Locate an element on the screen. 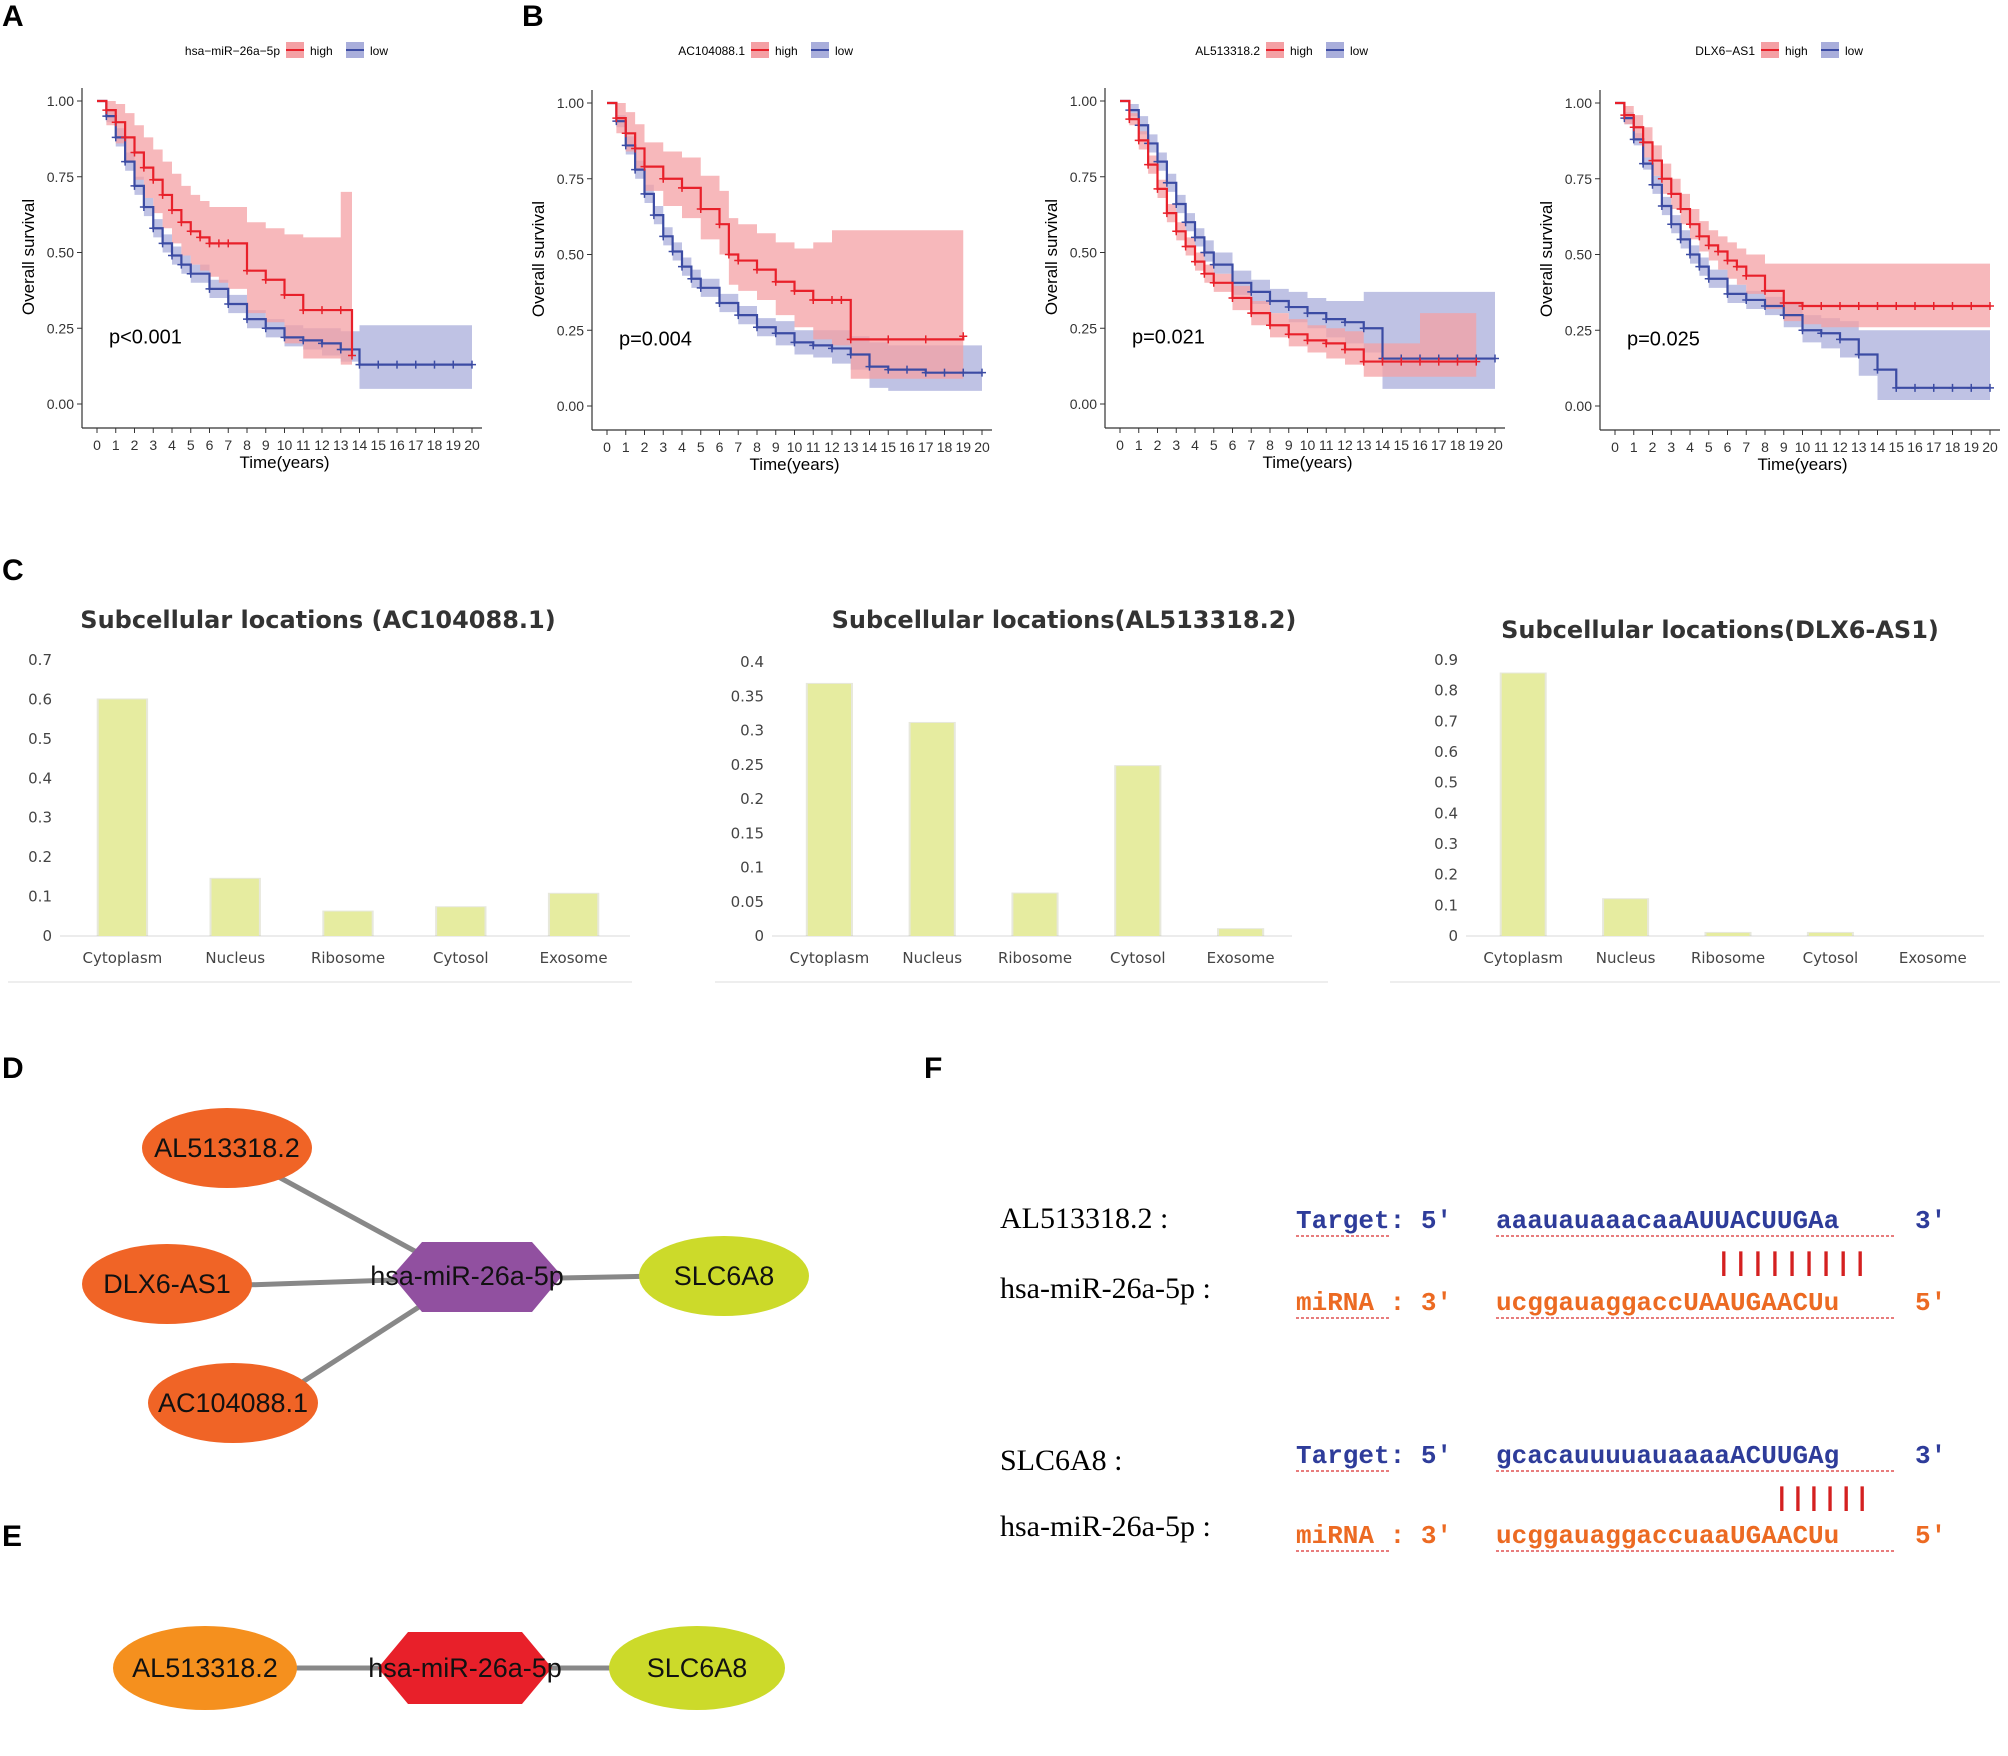  bar-ribosome is located at coordinates (348, 923).